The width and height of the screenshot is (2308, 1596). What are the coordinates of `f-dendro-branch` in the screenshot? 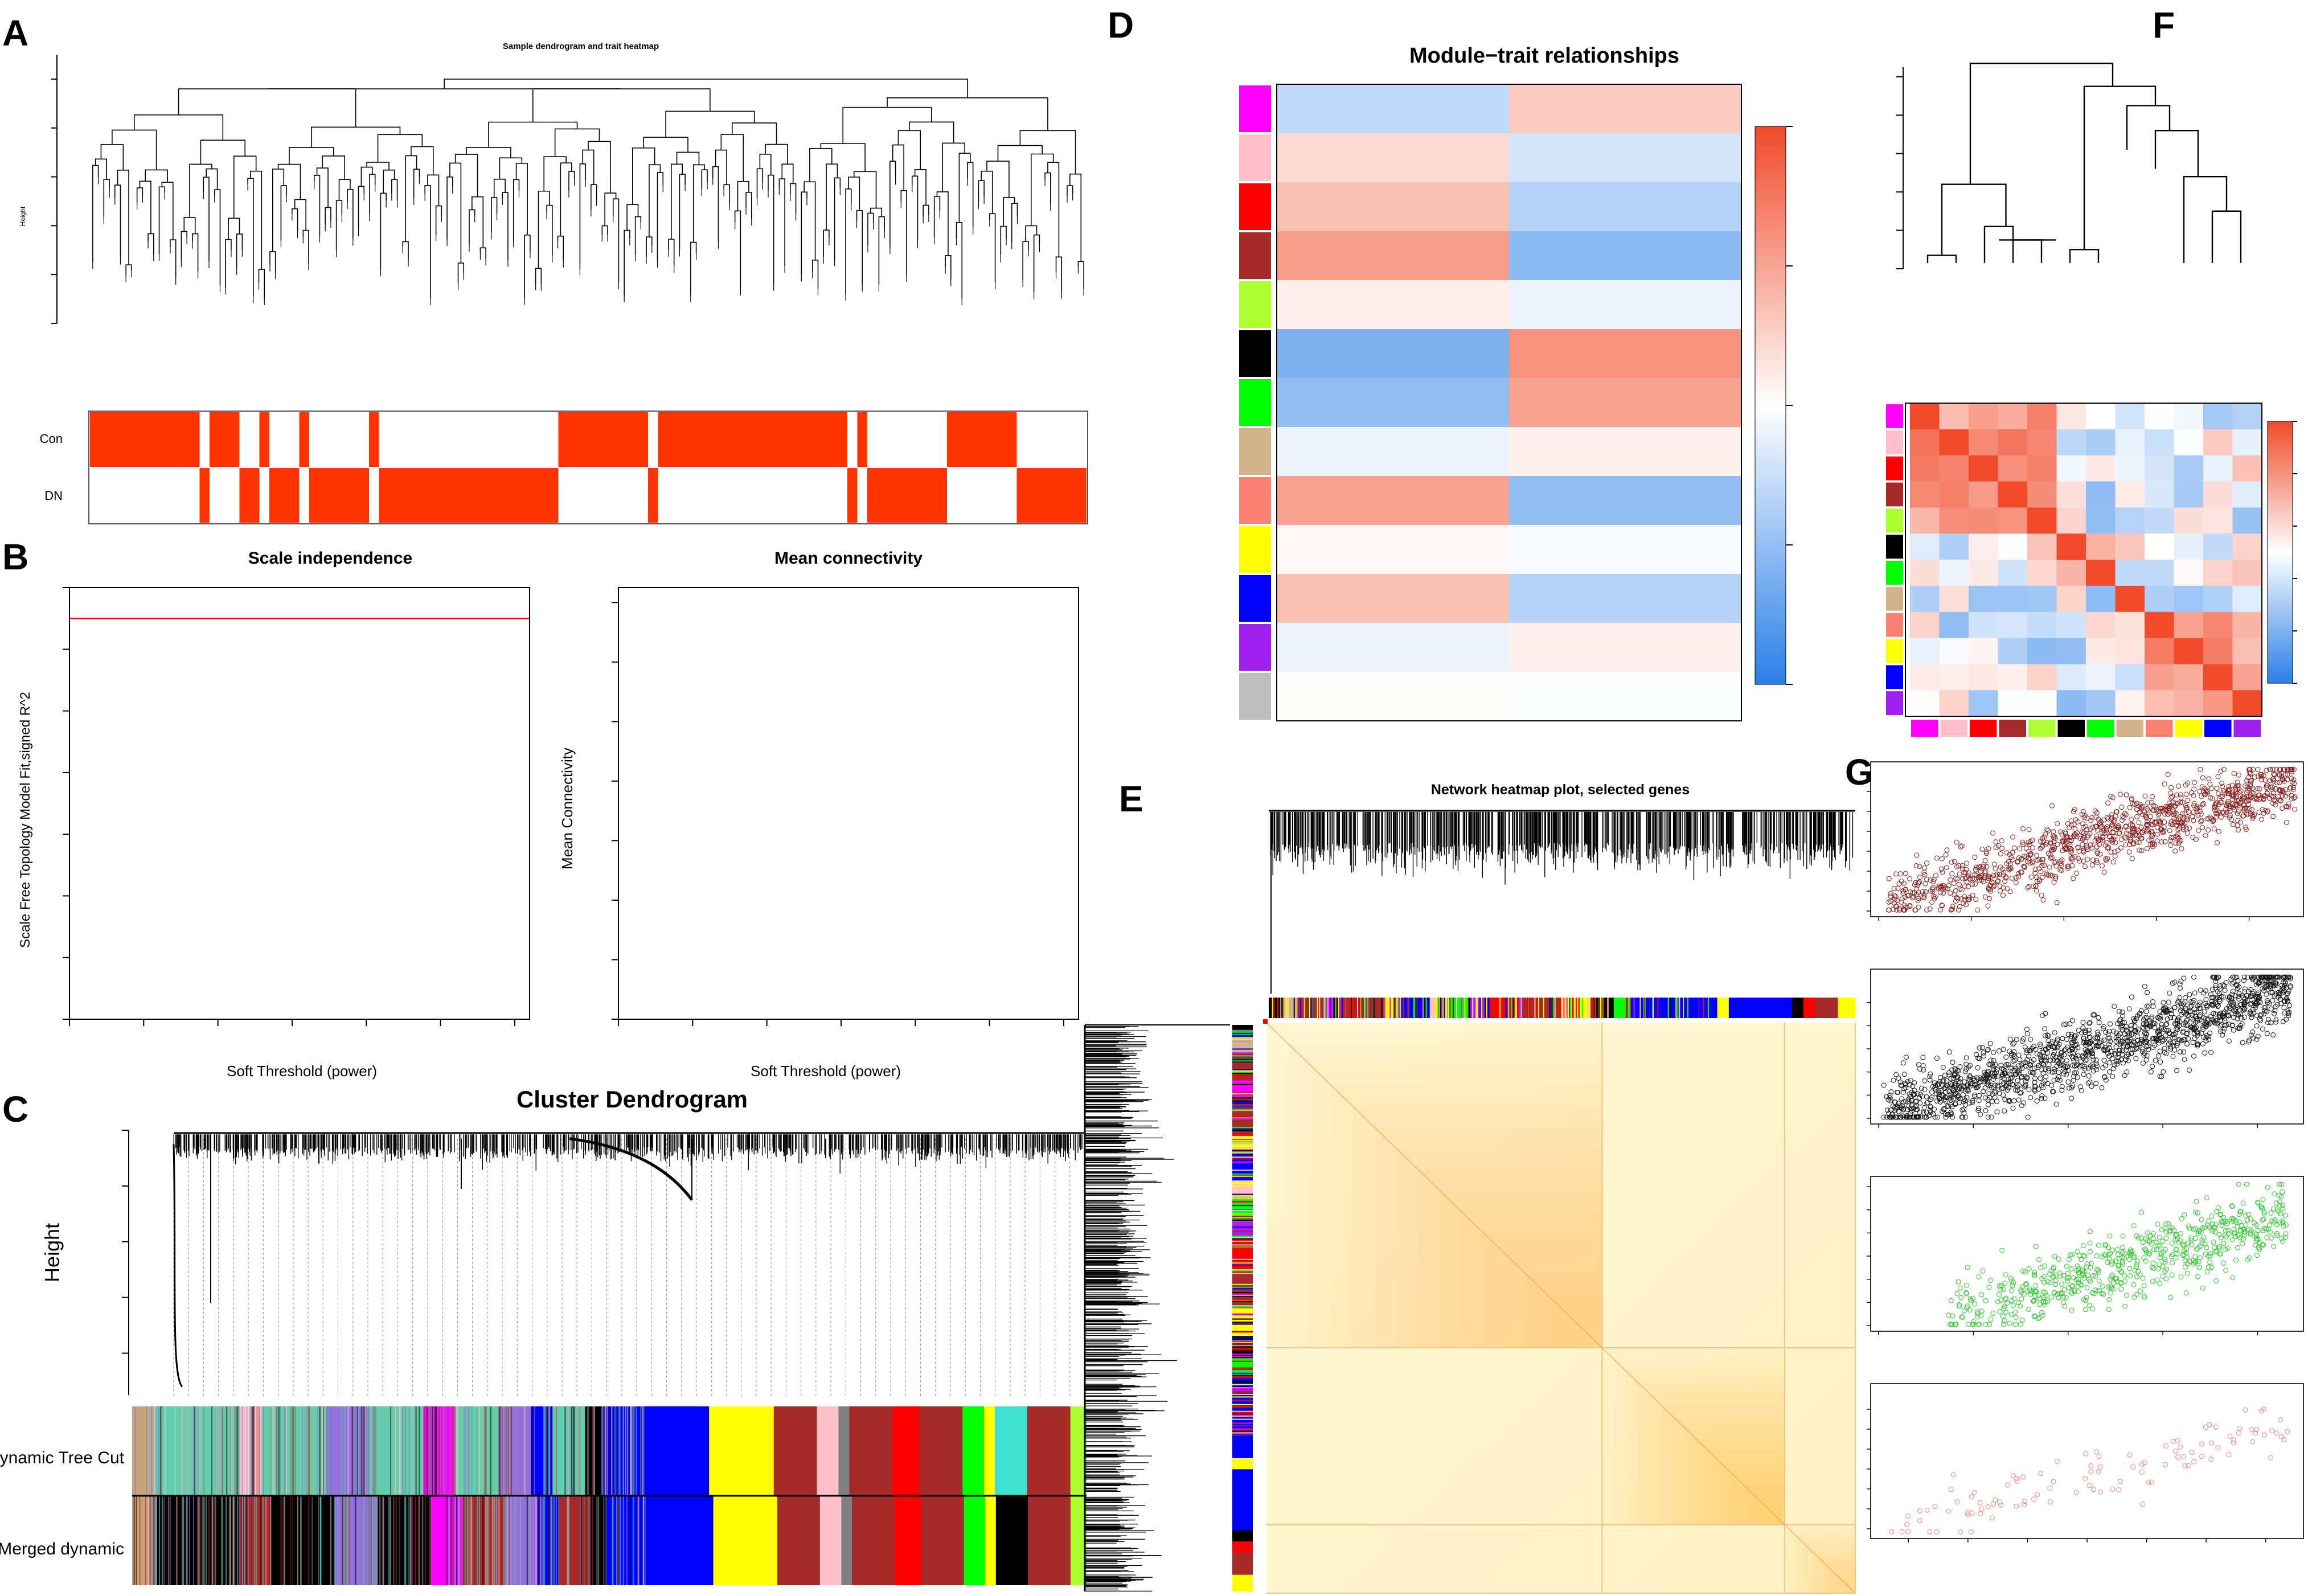 It's located at (2148, 127).